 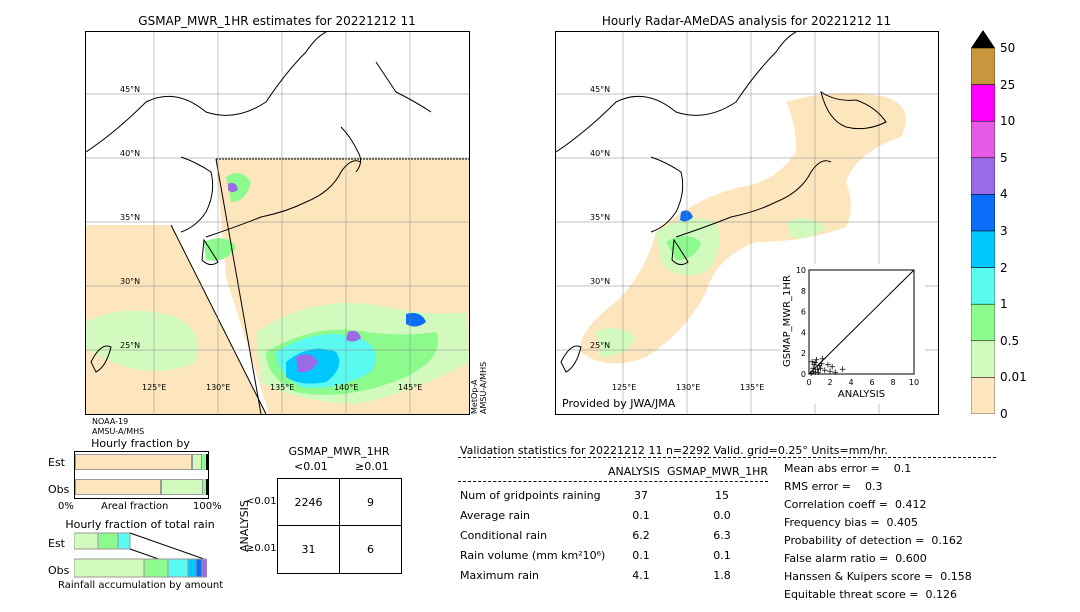 I want to click on left-rain-light, so click(x=142, y=340).